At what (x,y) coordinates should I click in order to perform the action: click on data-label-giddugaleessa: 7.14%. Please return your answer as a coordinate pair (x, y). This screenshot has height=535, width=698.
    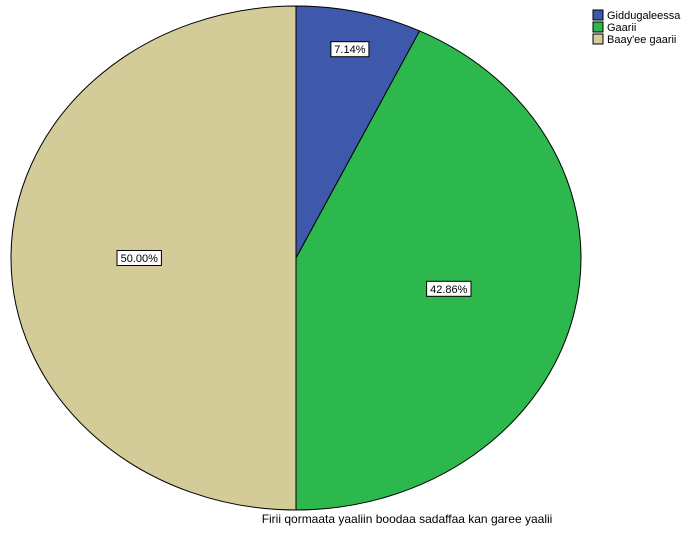
    Looking at the image, I should click on (350, 49).